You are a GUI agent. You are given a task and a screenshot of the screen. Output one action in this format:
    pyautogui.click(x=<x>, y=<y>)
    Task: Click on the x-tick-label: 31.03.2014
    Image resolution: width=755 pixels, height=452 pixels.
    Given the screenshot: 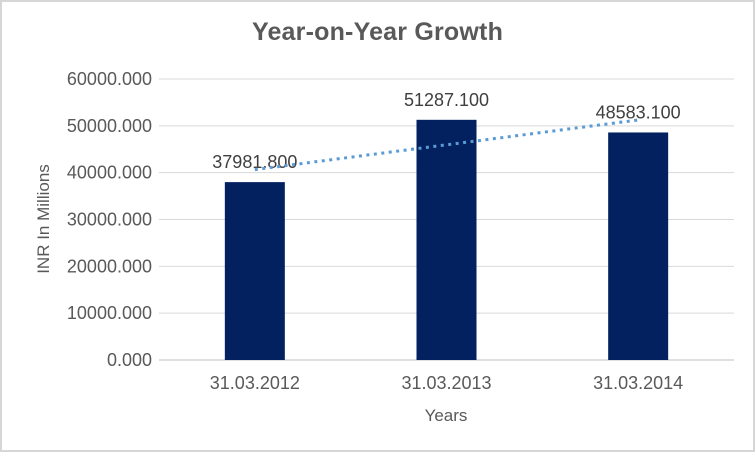 What is the action you would take?
    pyautogui.click(x=638, y=383)
    